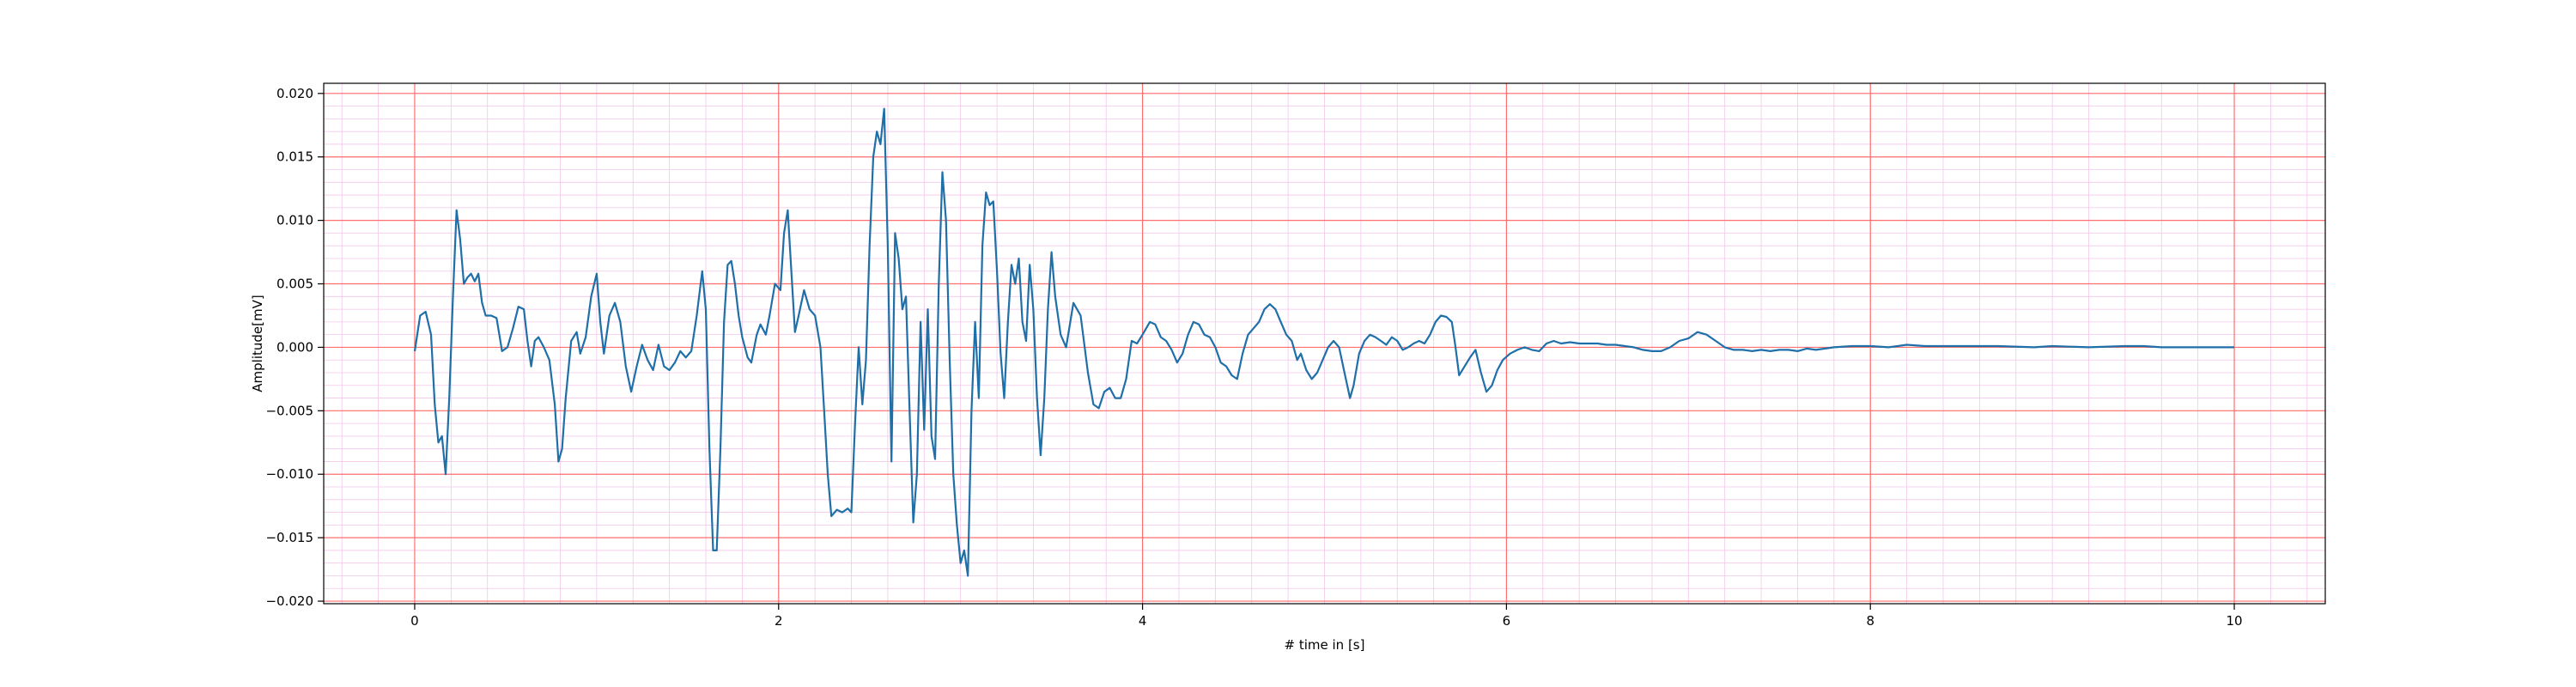 Image resolution: width=2576 pixels, height=687 pixels. Describe the element at coordinates (294, 284) in the screenshot. I see `y-tick-label: 0.005` at that location.